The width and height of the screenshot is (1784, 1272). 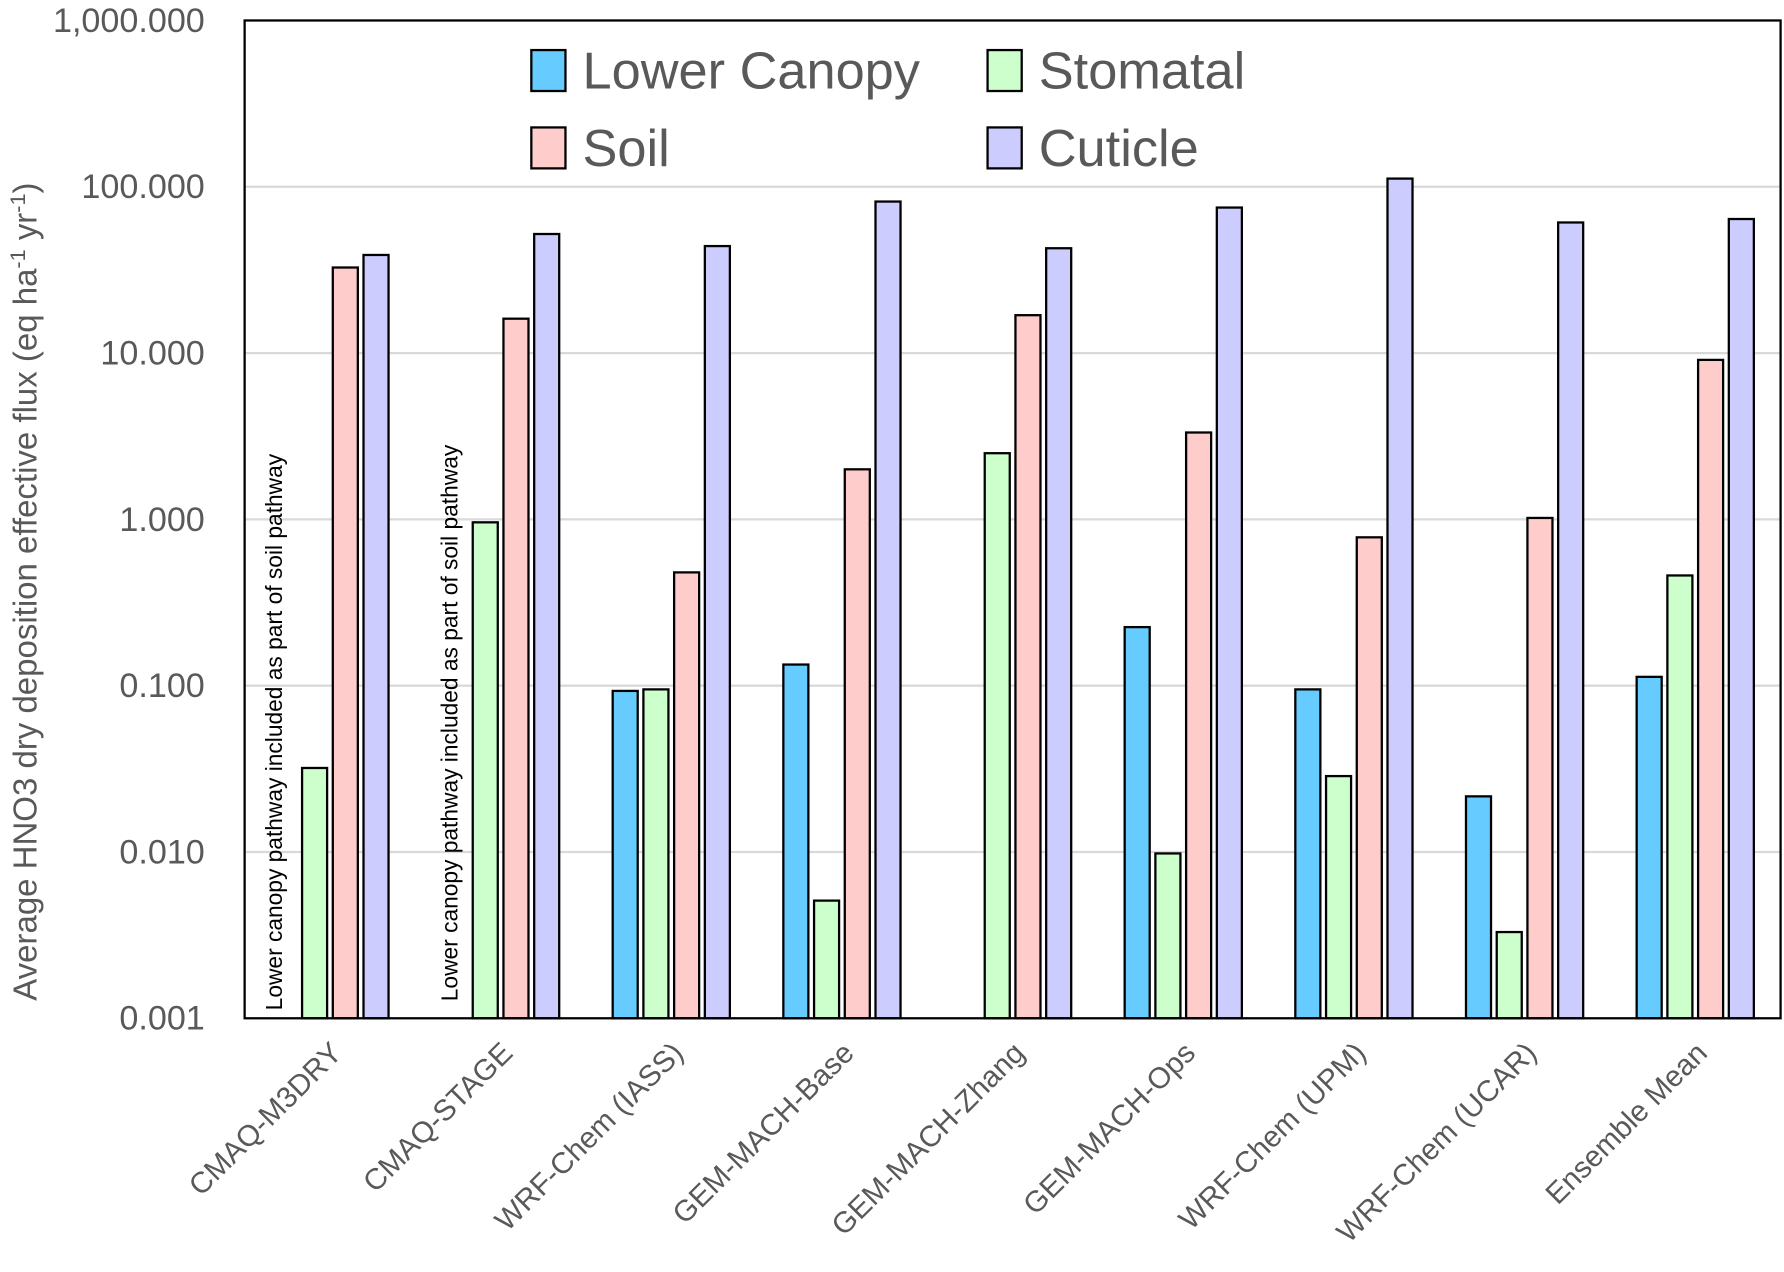 What do you see at coordinates (1004, 70) in the screenshot?
I see `legend-swatch-stomatal` at bounding box center [1004, 70].